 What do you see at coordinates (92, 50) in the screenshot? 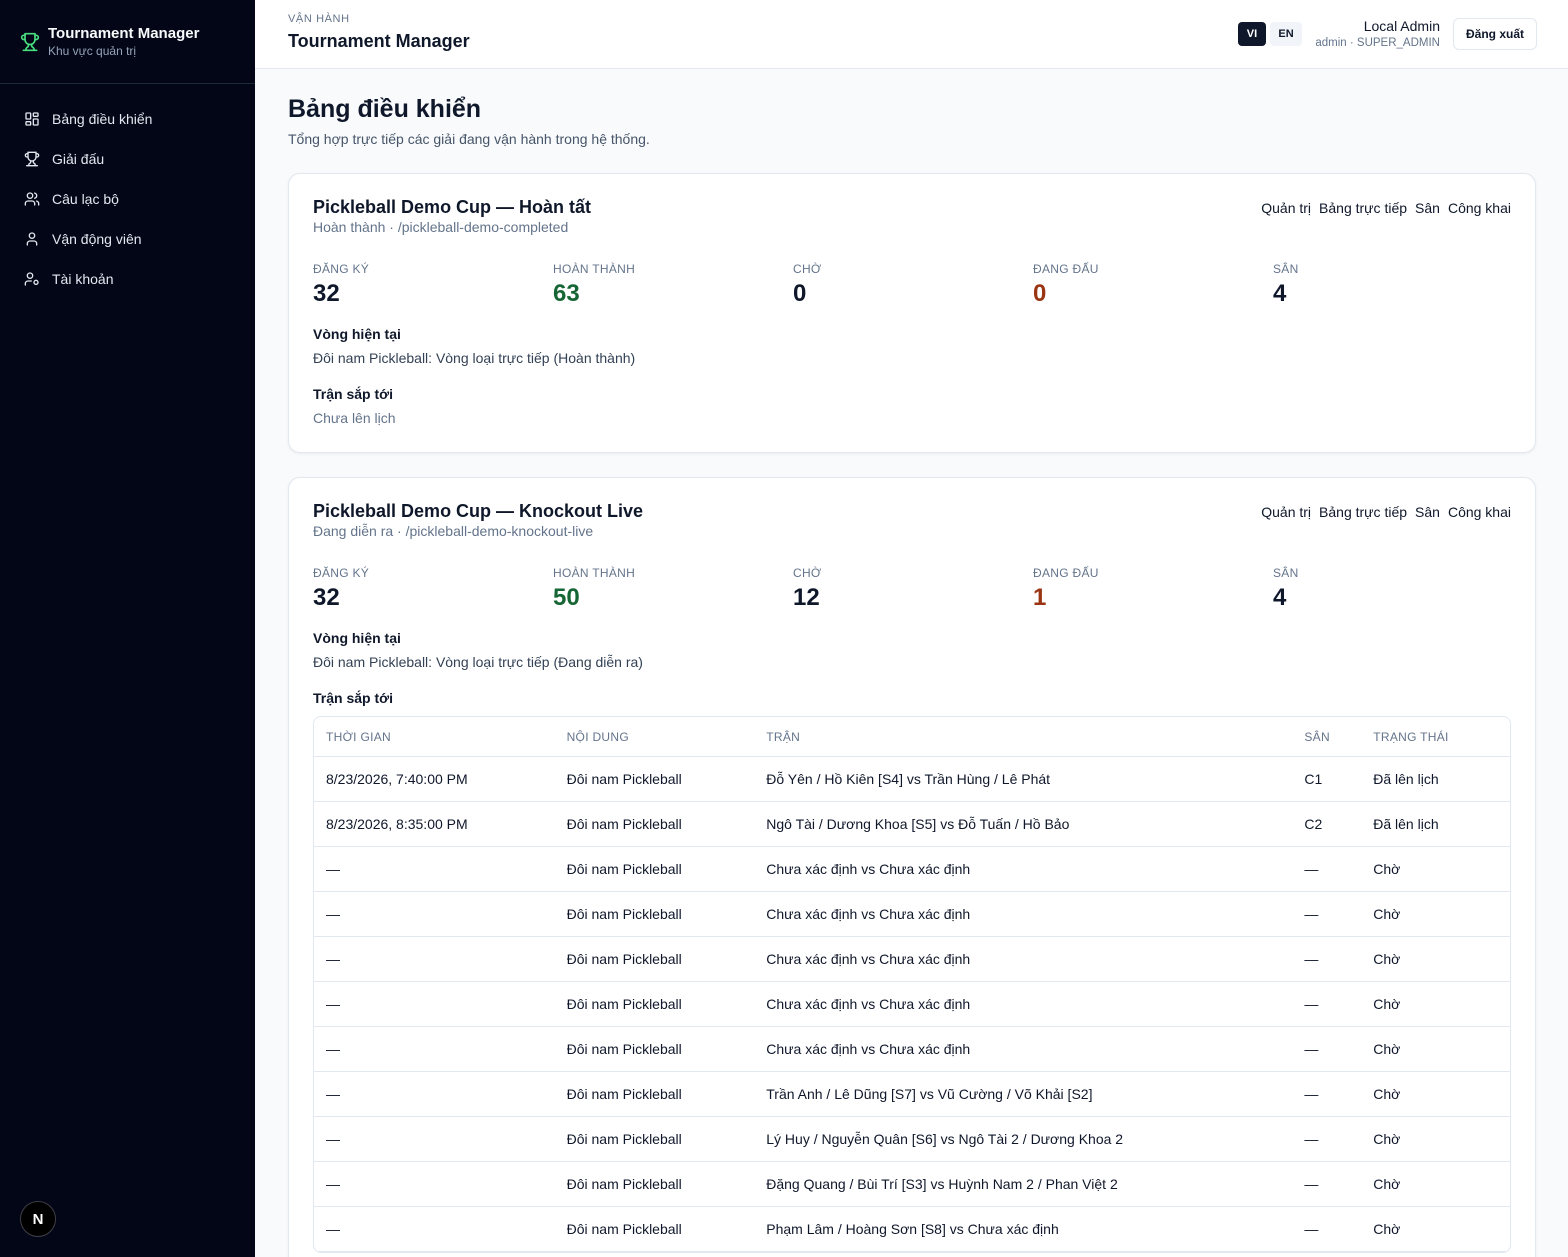
I see `brand-subtitle: Khu vực quản trị` at bounding box center [92, 50].